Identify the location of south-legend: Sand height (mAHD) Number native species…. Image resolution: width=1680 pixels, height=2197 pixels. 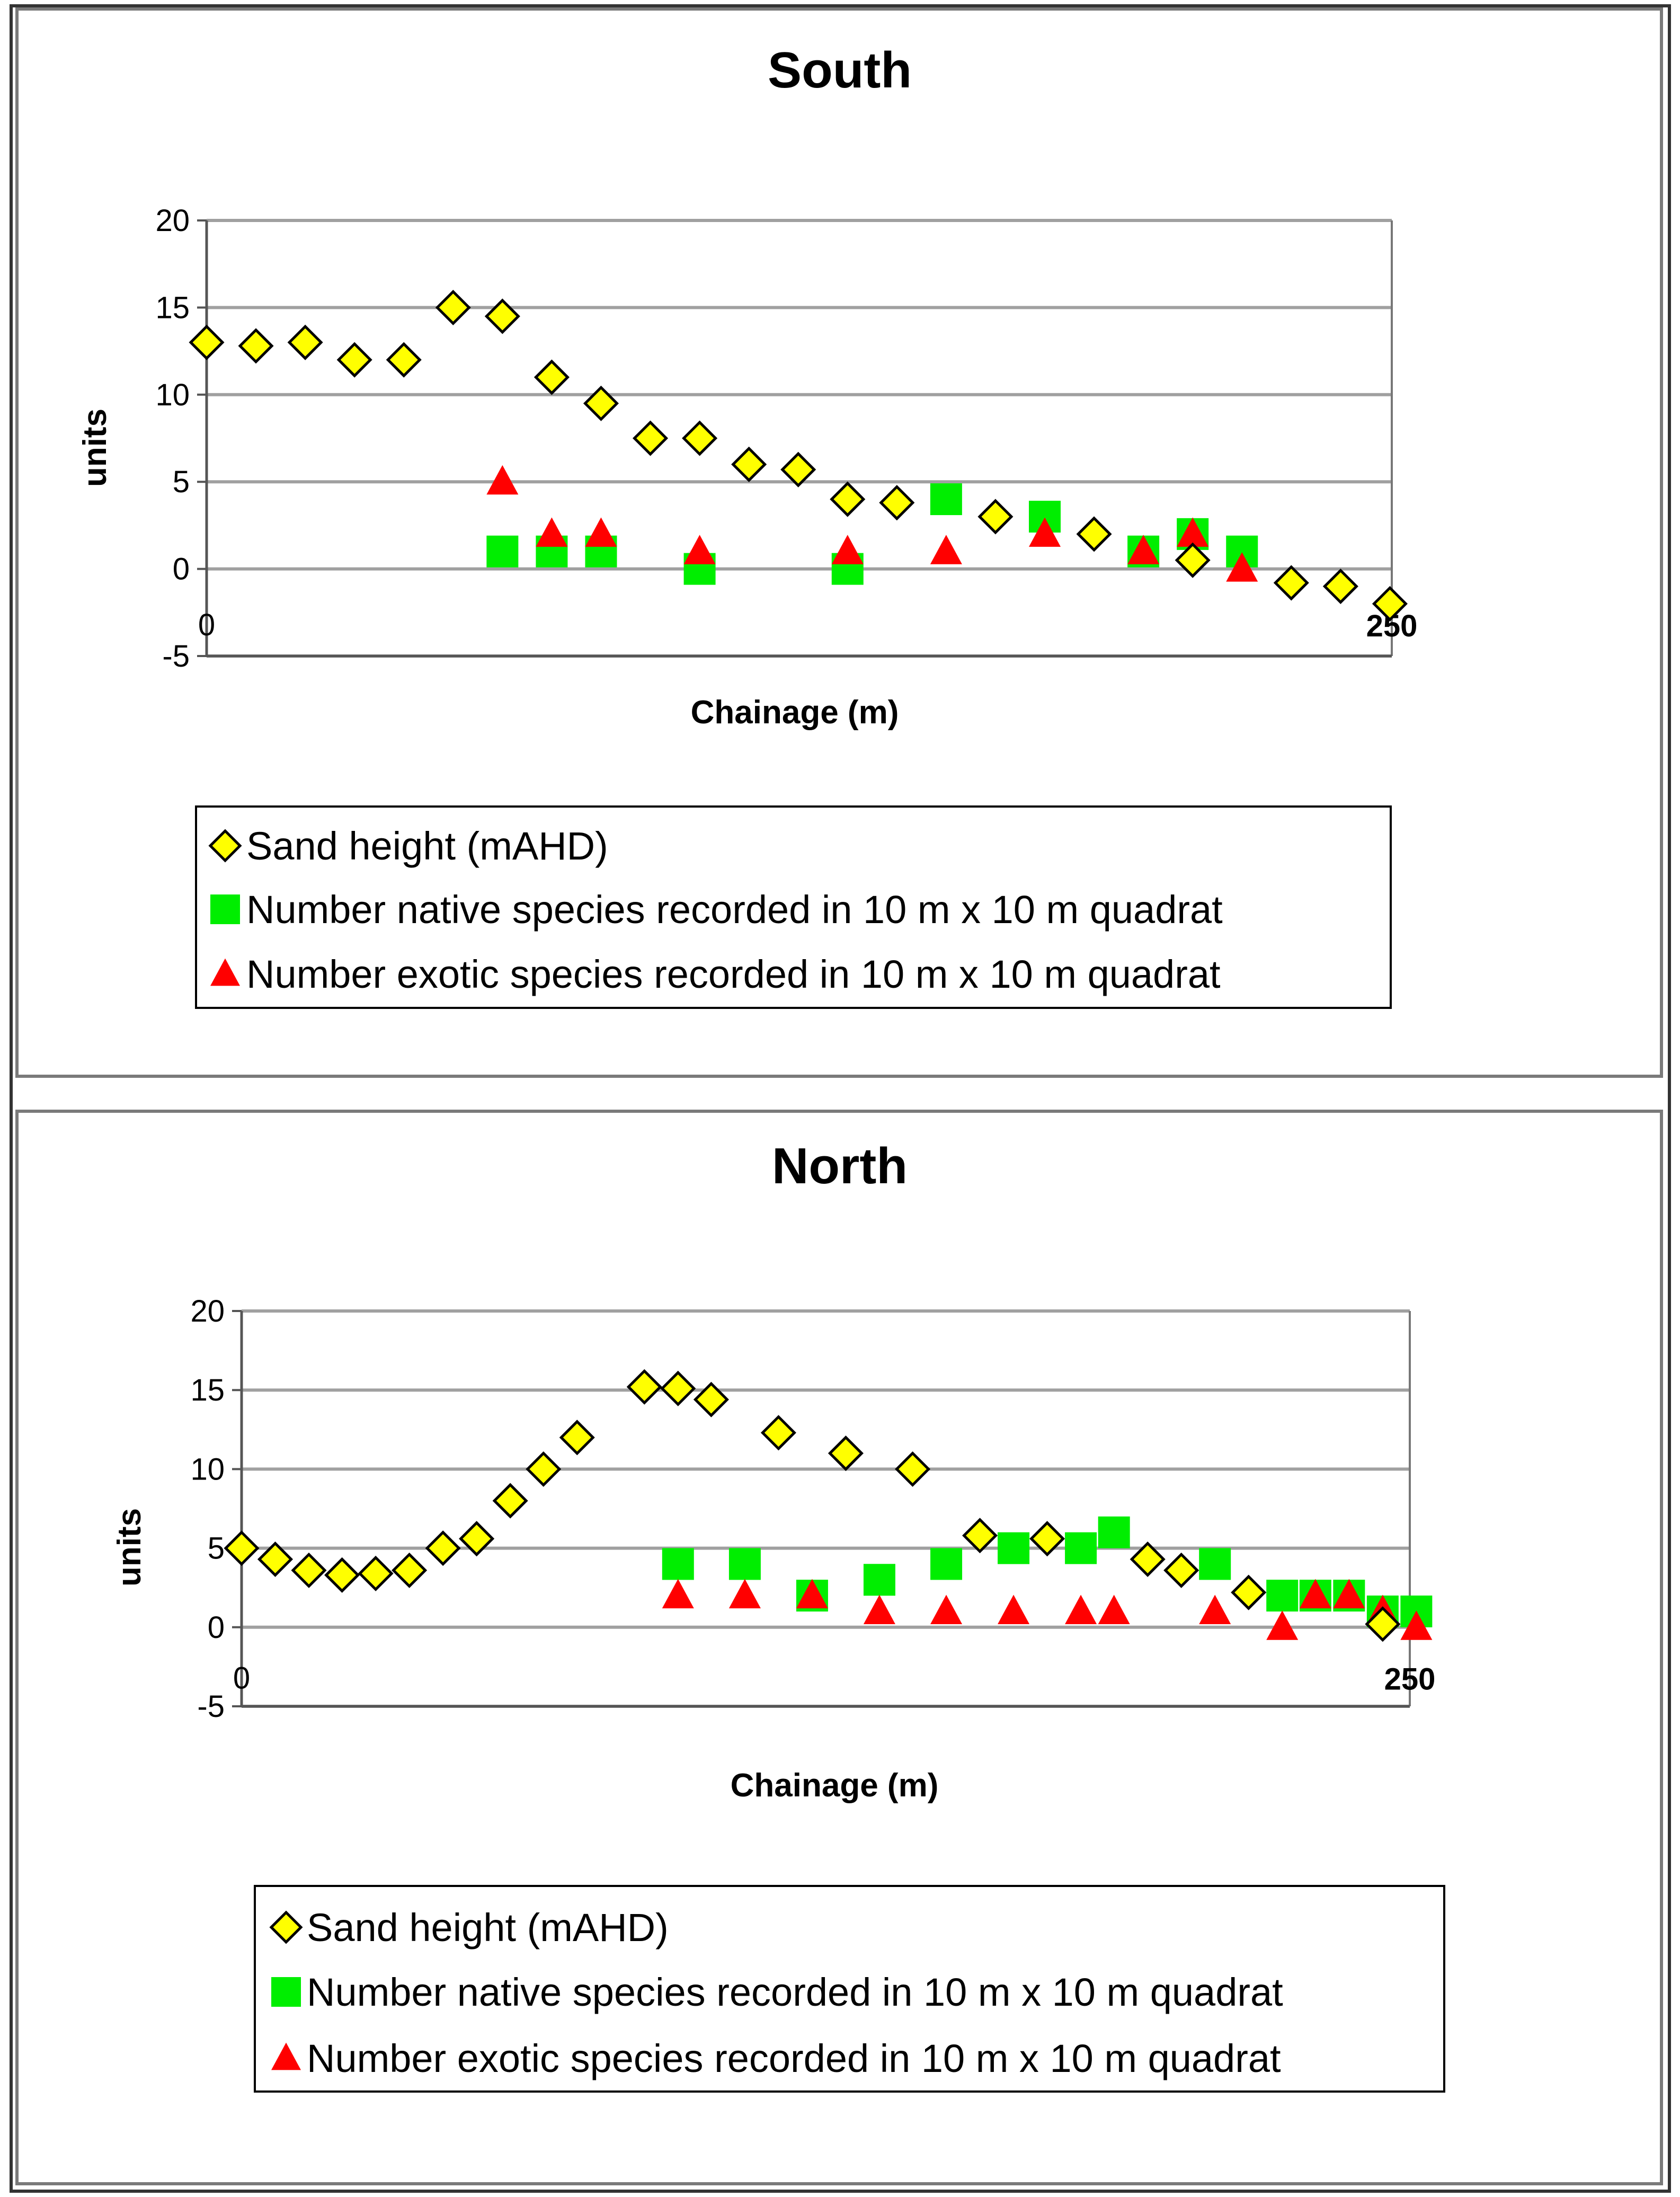
(794, 907).